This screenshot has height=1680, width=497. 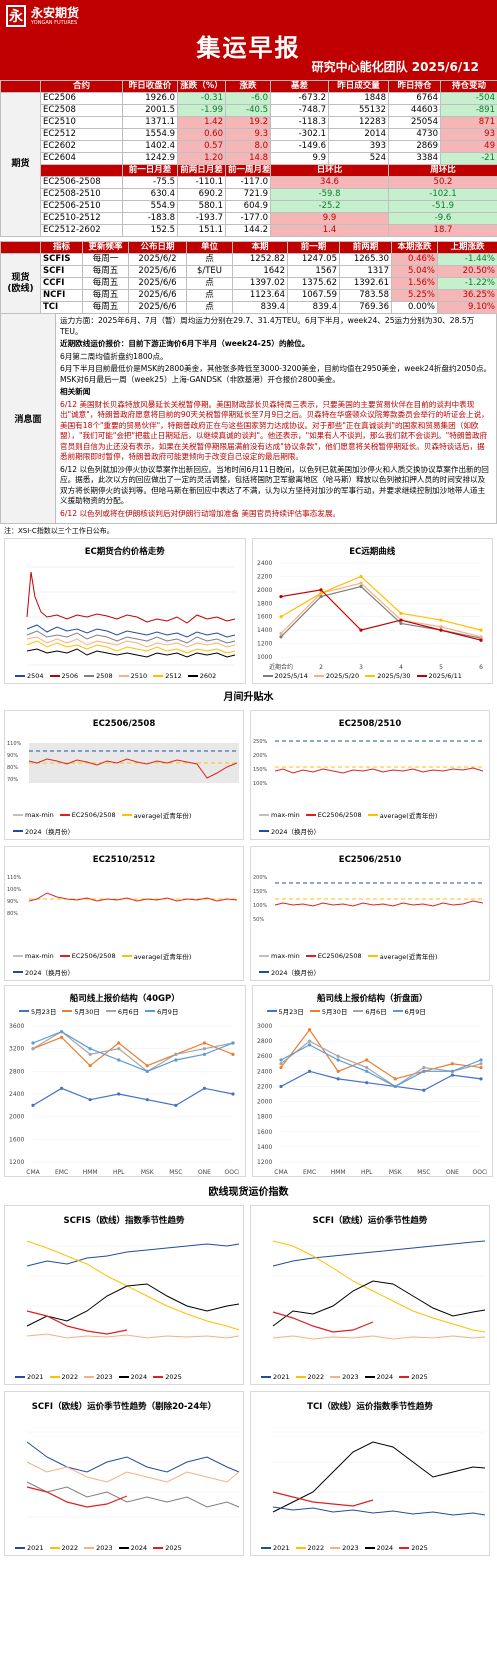 I want to click on y-tick-label: 3600, so click(x=16, y=1026).